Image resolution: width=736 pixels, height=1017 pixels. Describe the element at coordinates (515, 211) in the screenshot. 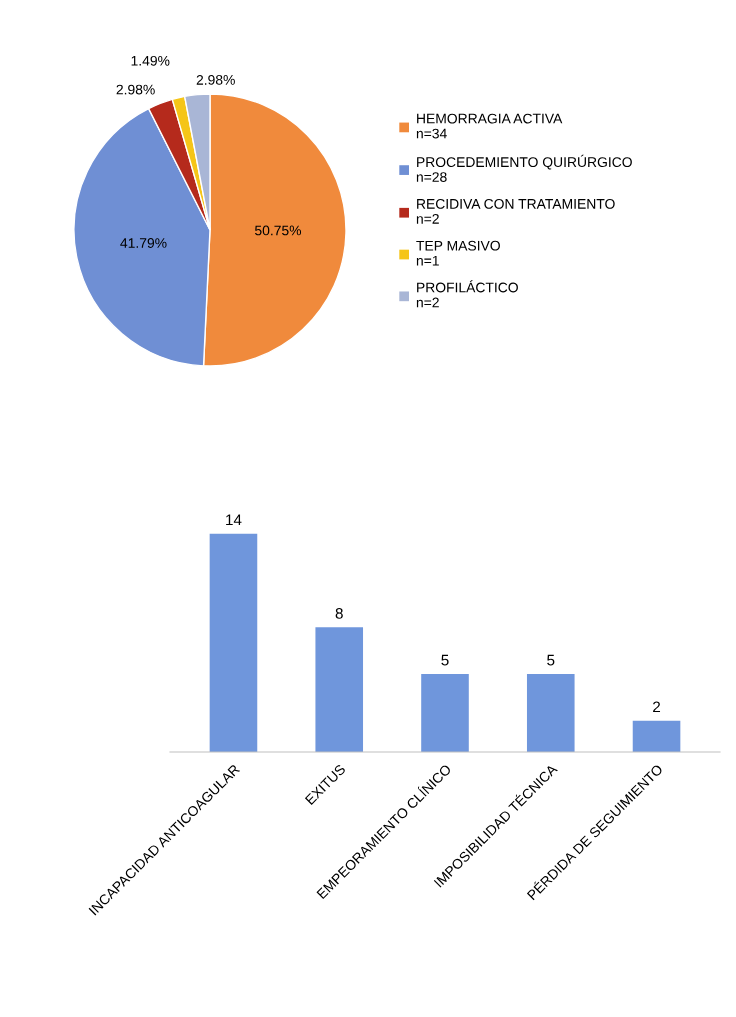

I see `legend-label: RECIDIVA CON TRATAMIENTO n=2` at that location.